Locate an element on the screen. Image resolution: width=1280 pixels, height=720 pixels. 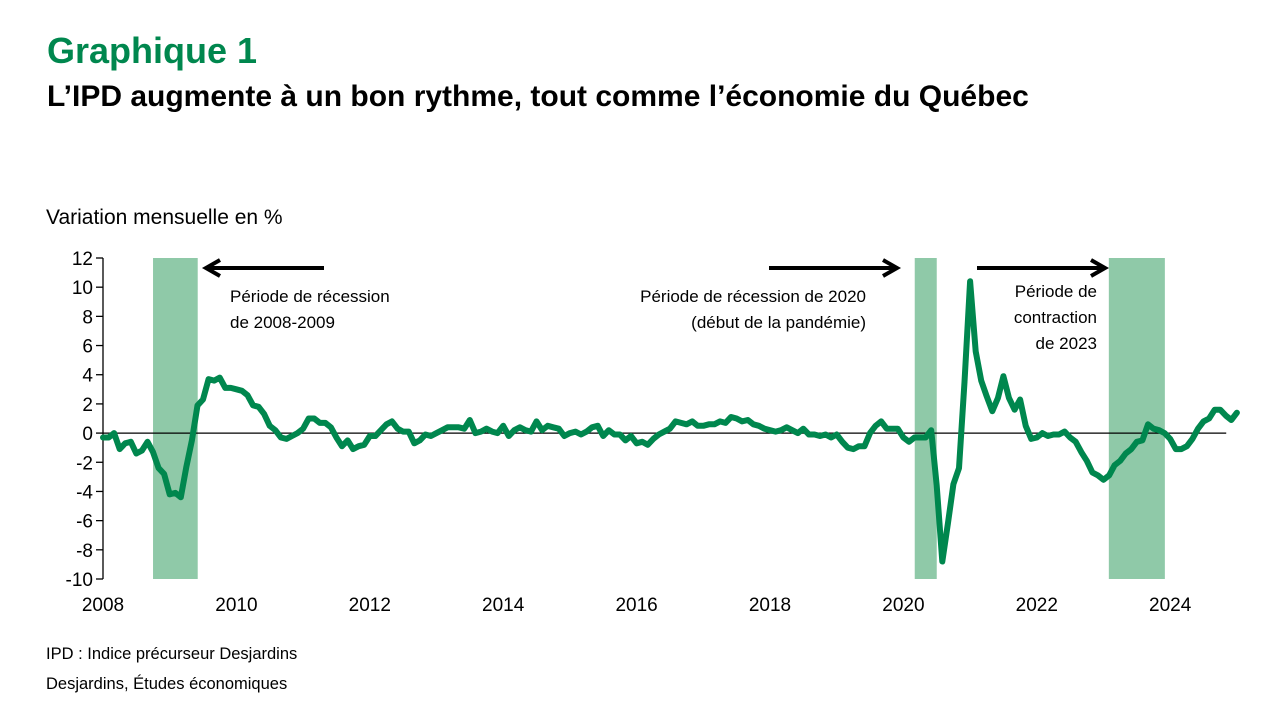
footnote: IPD : Indice précurseur Desjardins is located at coordinates (172, 654).